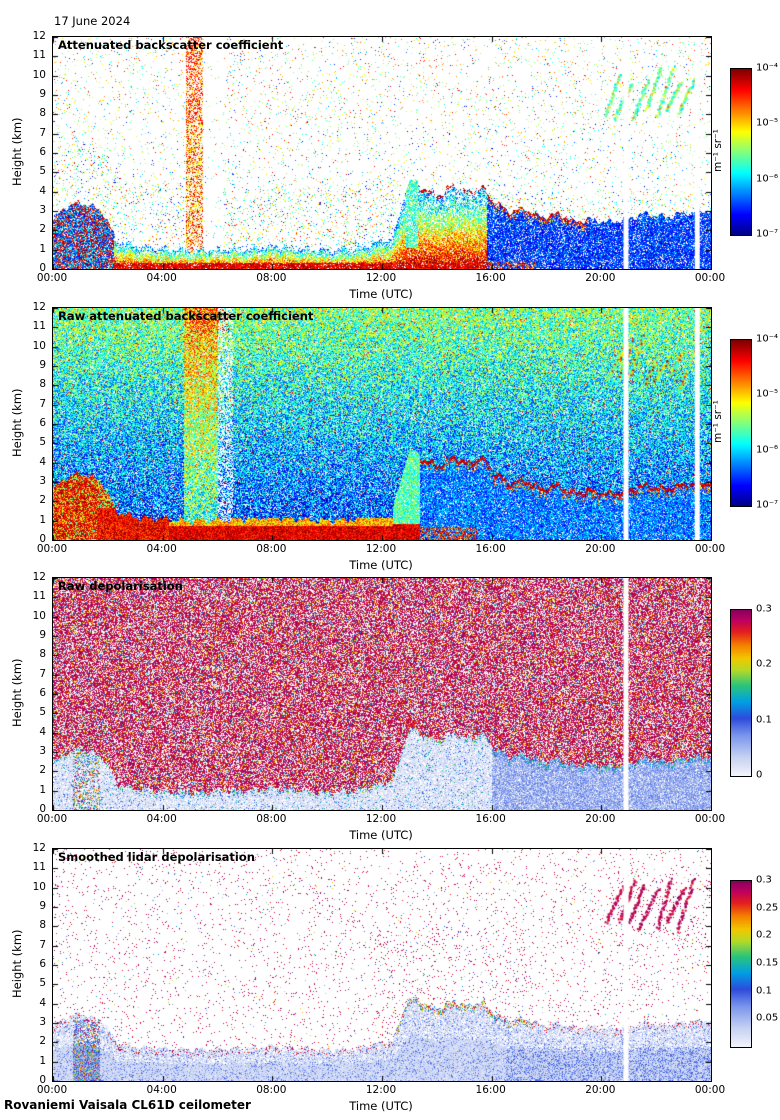 The height and width of the screenshot is (1120, 780). Describe the element at coordinates (120, 586) in the screenshot. I see `panel-title: Raw depolarisation` at that location.